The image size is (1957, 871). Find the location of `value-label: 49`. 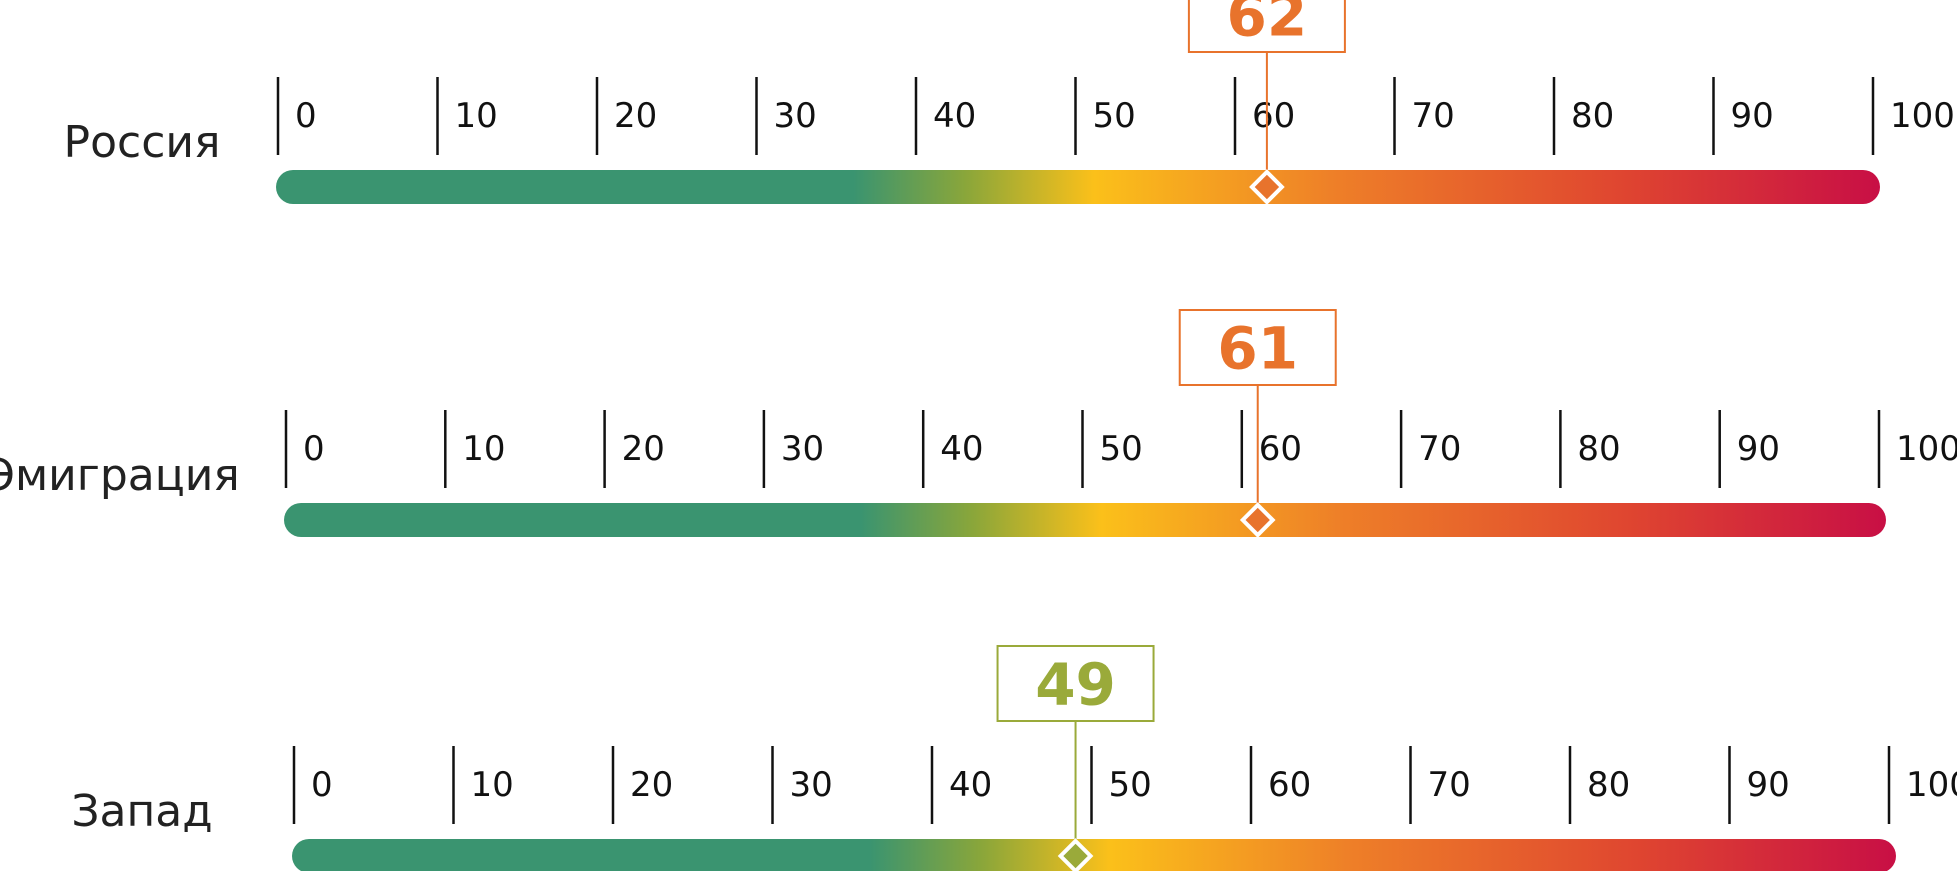

value-label: 49 is located at coordinates (1075, 685).